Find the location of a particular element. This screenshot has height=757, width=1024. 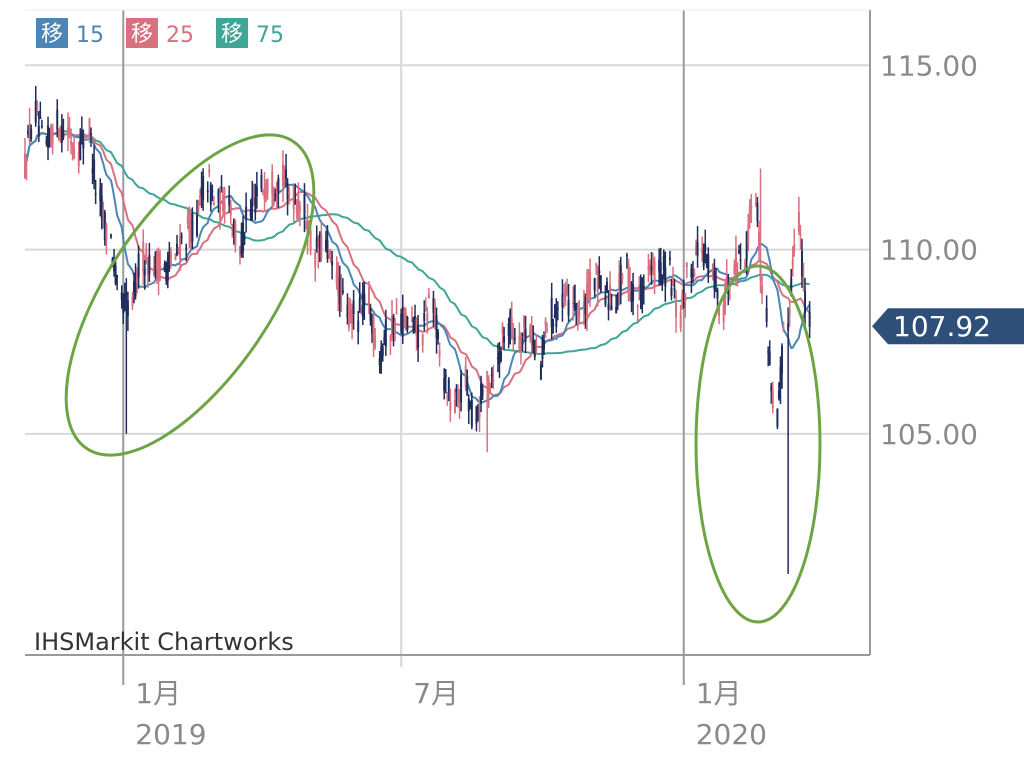

legend-swatch-ma15 is located at coordinates (52, 33).